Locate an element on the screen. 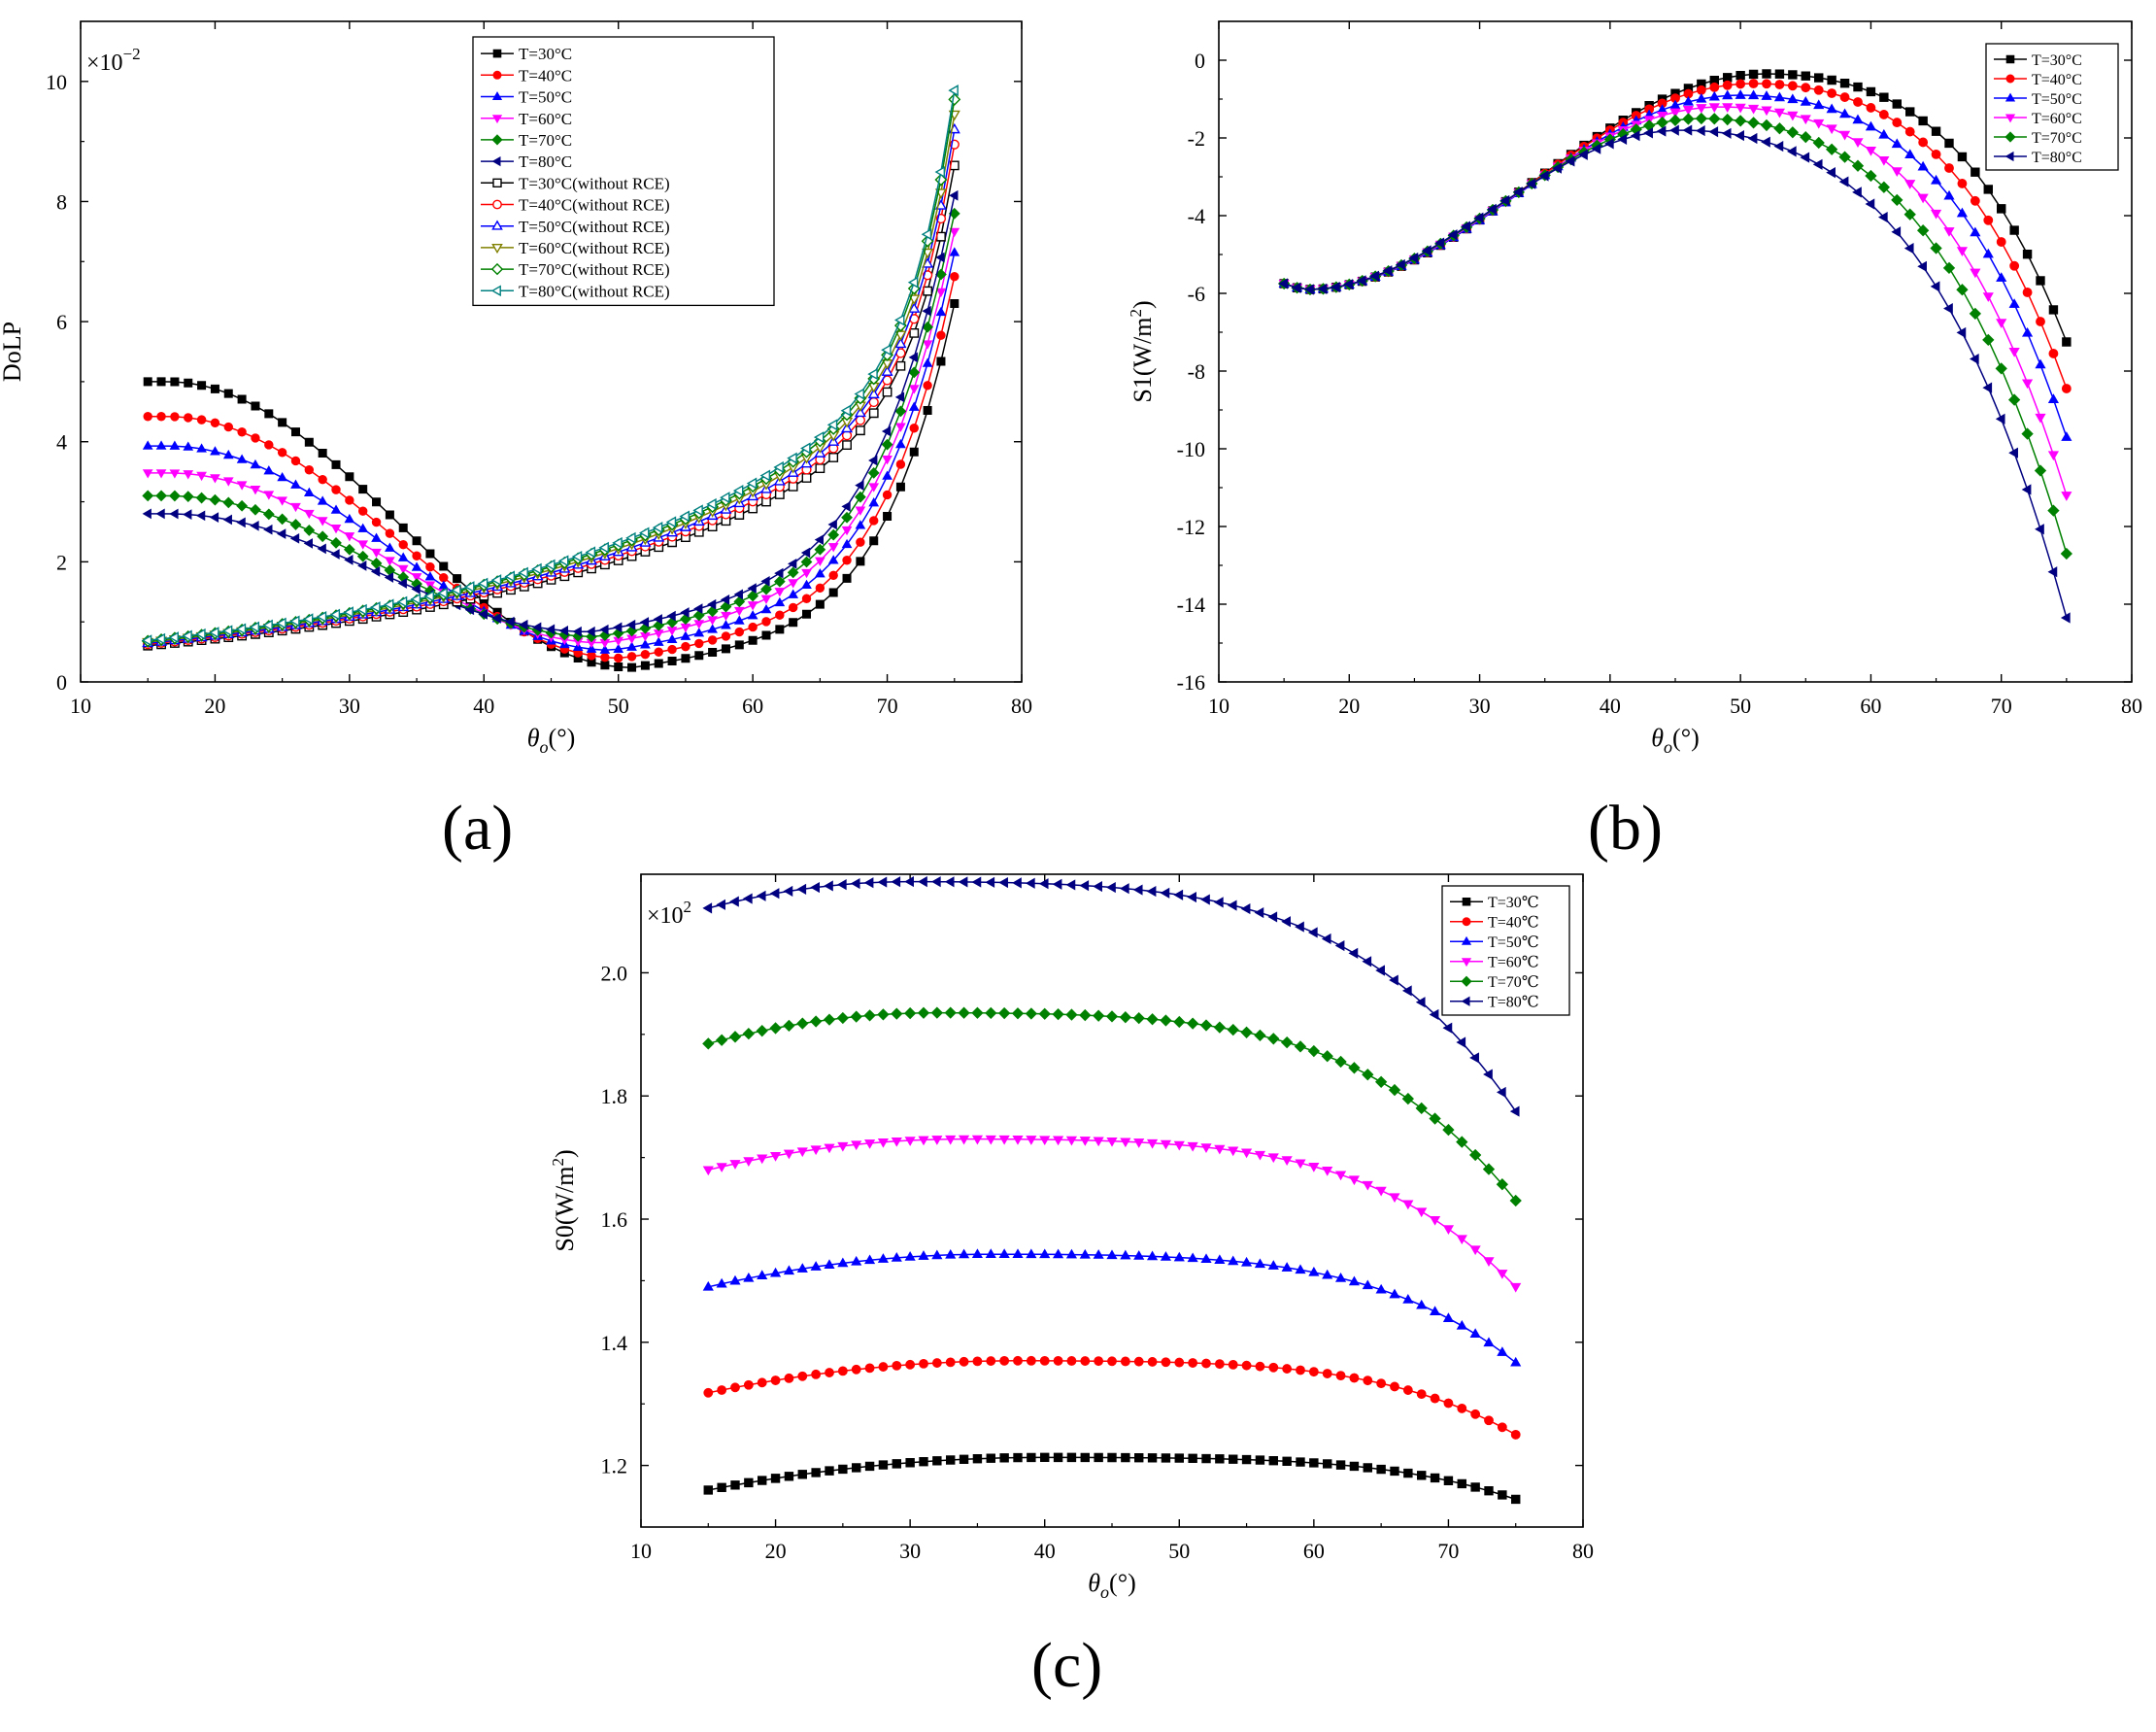 The image size is (2156, 1732). legend-entry: T=70°C(without RCE) is located at coordinates (594, 269).